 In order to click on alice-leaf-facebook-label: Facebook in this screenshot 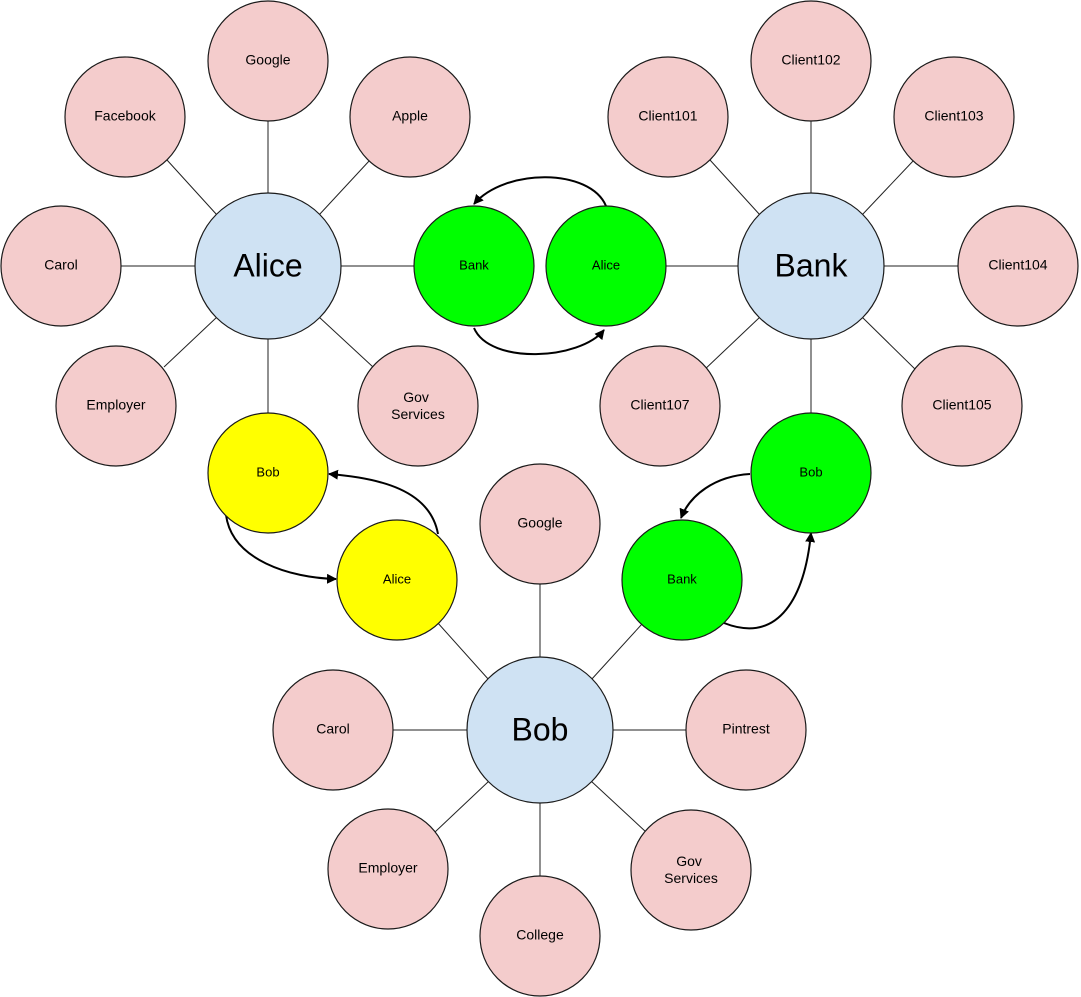, I will do `click(125, 116)`.